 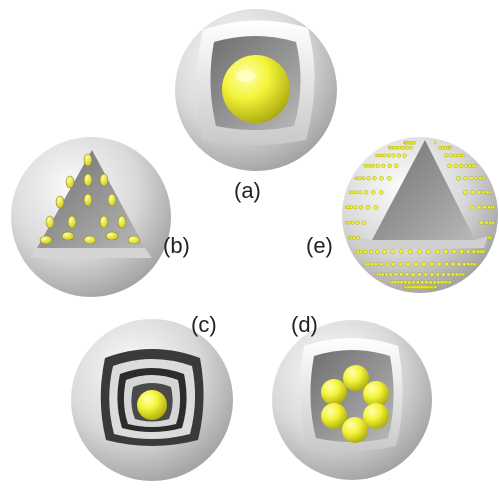 What do you see at coordinates (355, 404) in the screenshot?
I see `gold-cores` at bounding box center [355, 404].